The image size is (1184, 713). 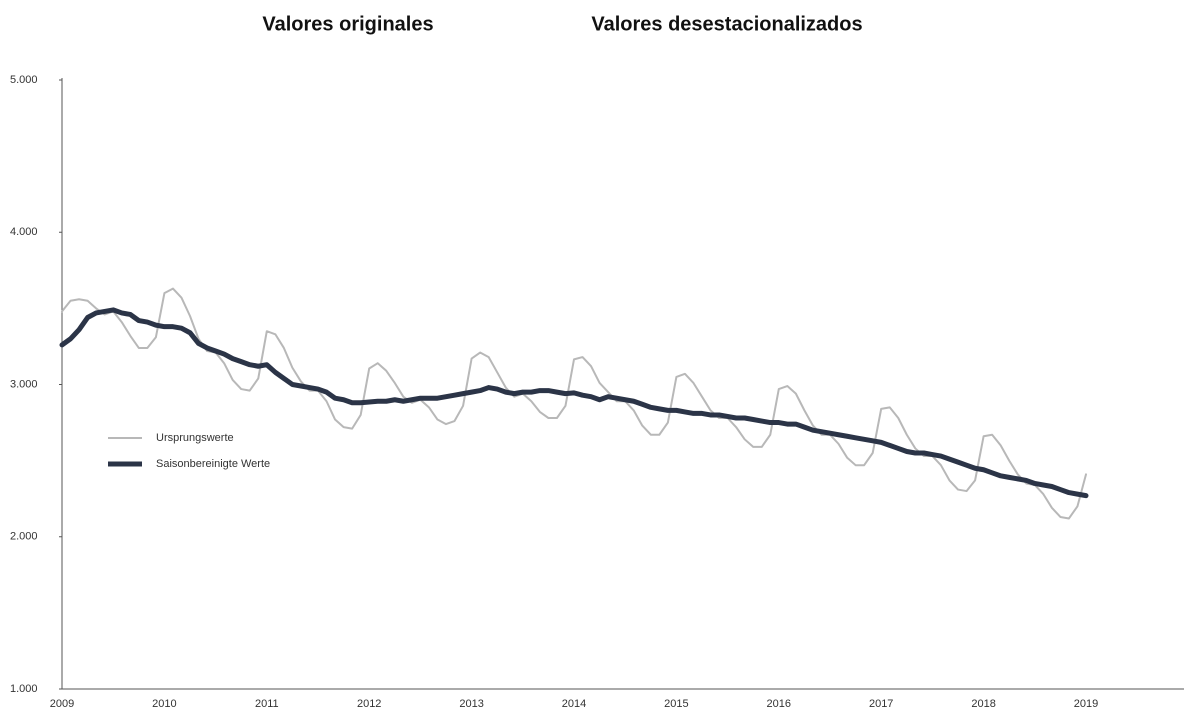 What do you see at coordinates (195, 438) in the screenshot?
I see `legend-label: Ursprungswerte` at bounding box center [195, 438].